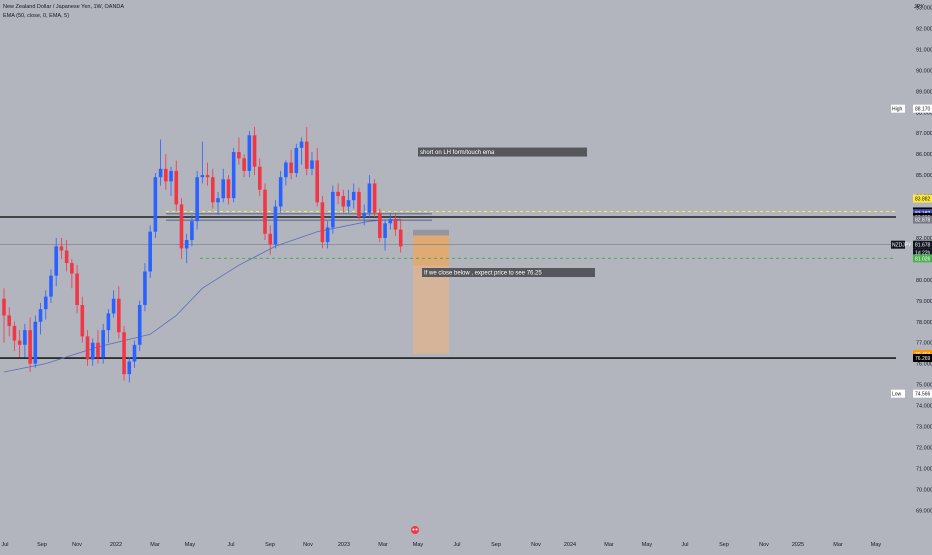  Describe the element at coordinates (924, 239) in the screenshot. I see `y-tick-label: 82.000` at that location.